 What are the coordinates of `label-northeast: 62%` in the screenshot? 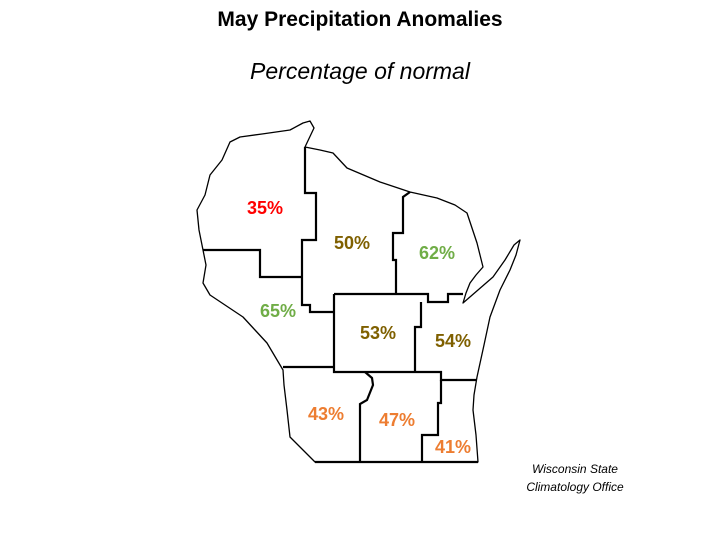 It's located at (437, 253).